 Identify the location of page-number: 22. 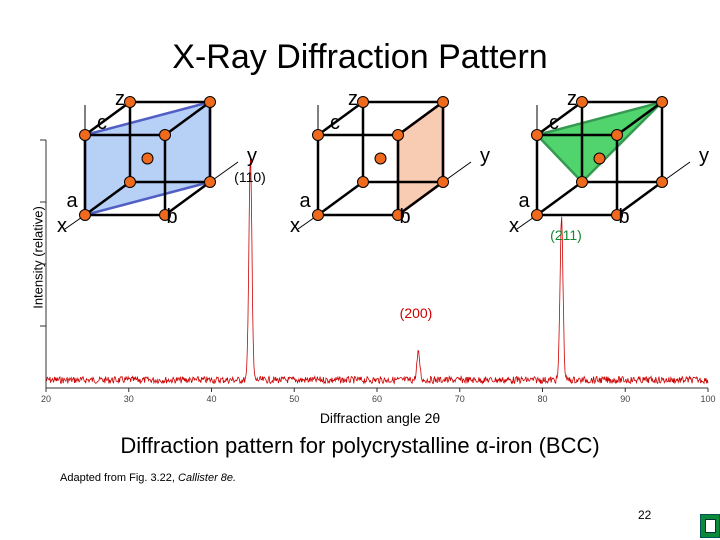
(645, 515).